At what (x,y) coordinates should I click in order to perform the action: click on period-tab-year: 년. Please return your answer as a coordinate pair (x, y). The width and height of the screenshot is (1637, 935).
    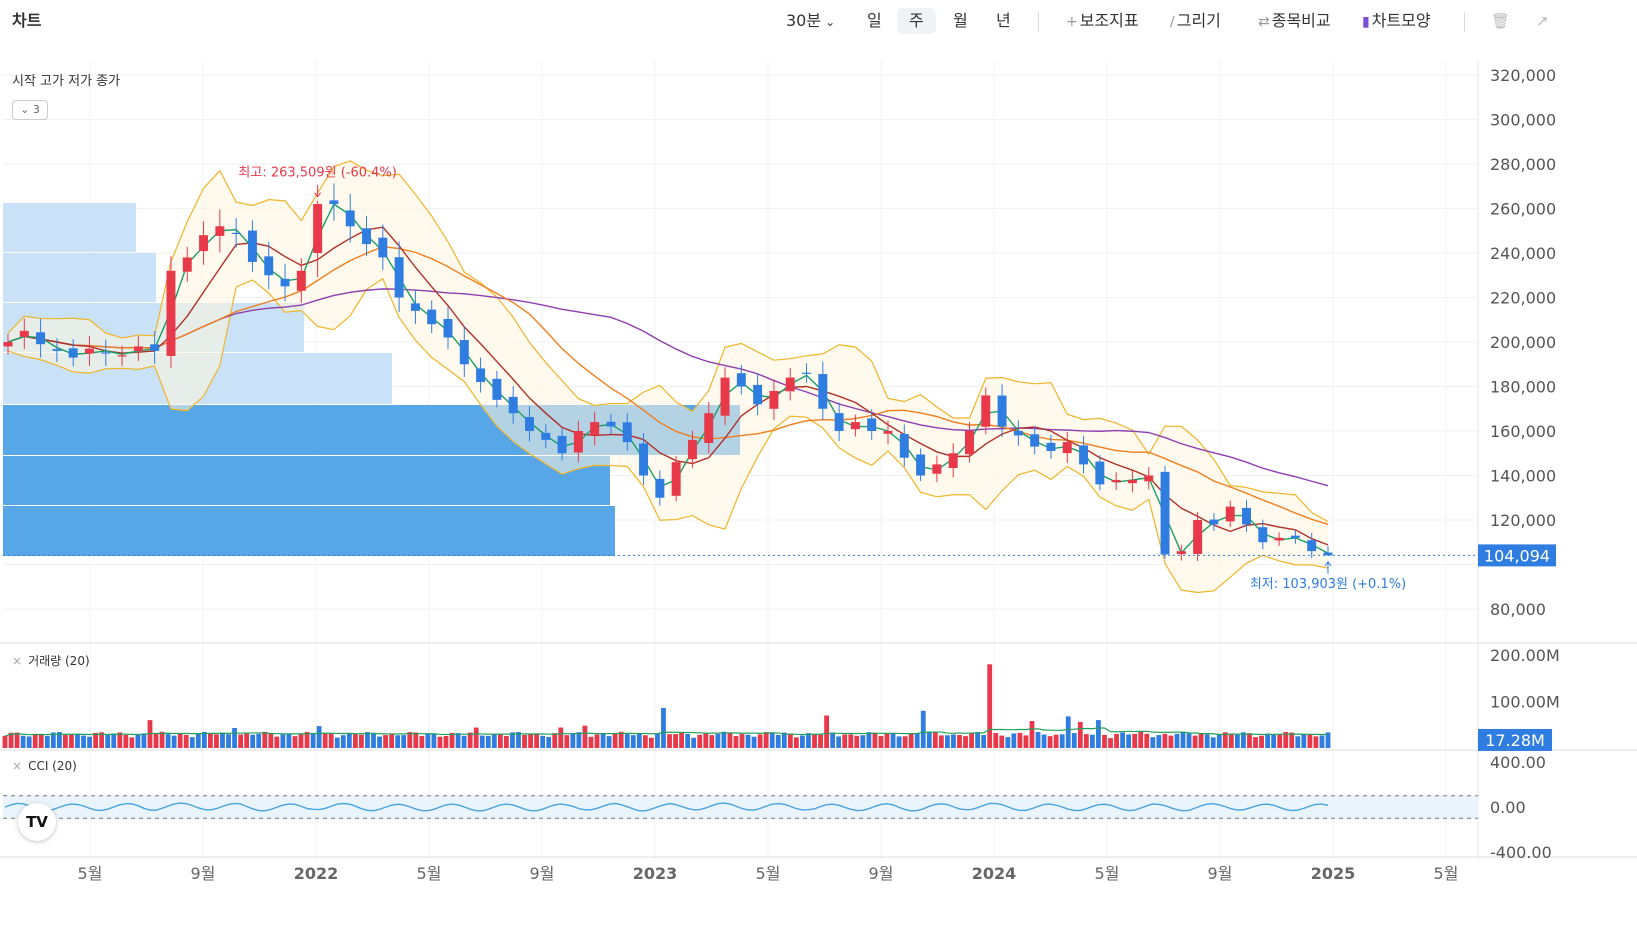
    Looking at the image, I should click on (1003, 20).